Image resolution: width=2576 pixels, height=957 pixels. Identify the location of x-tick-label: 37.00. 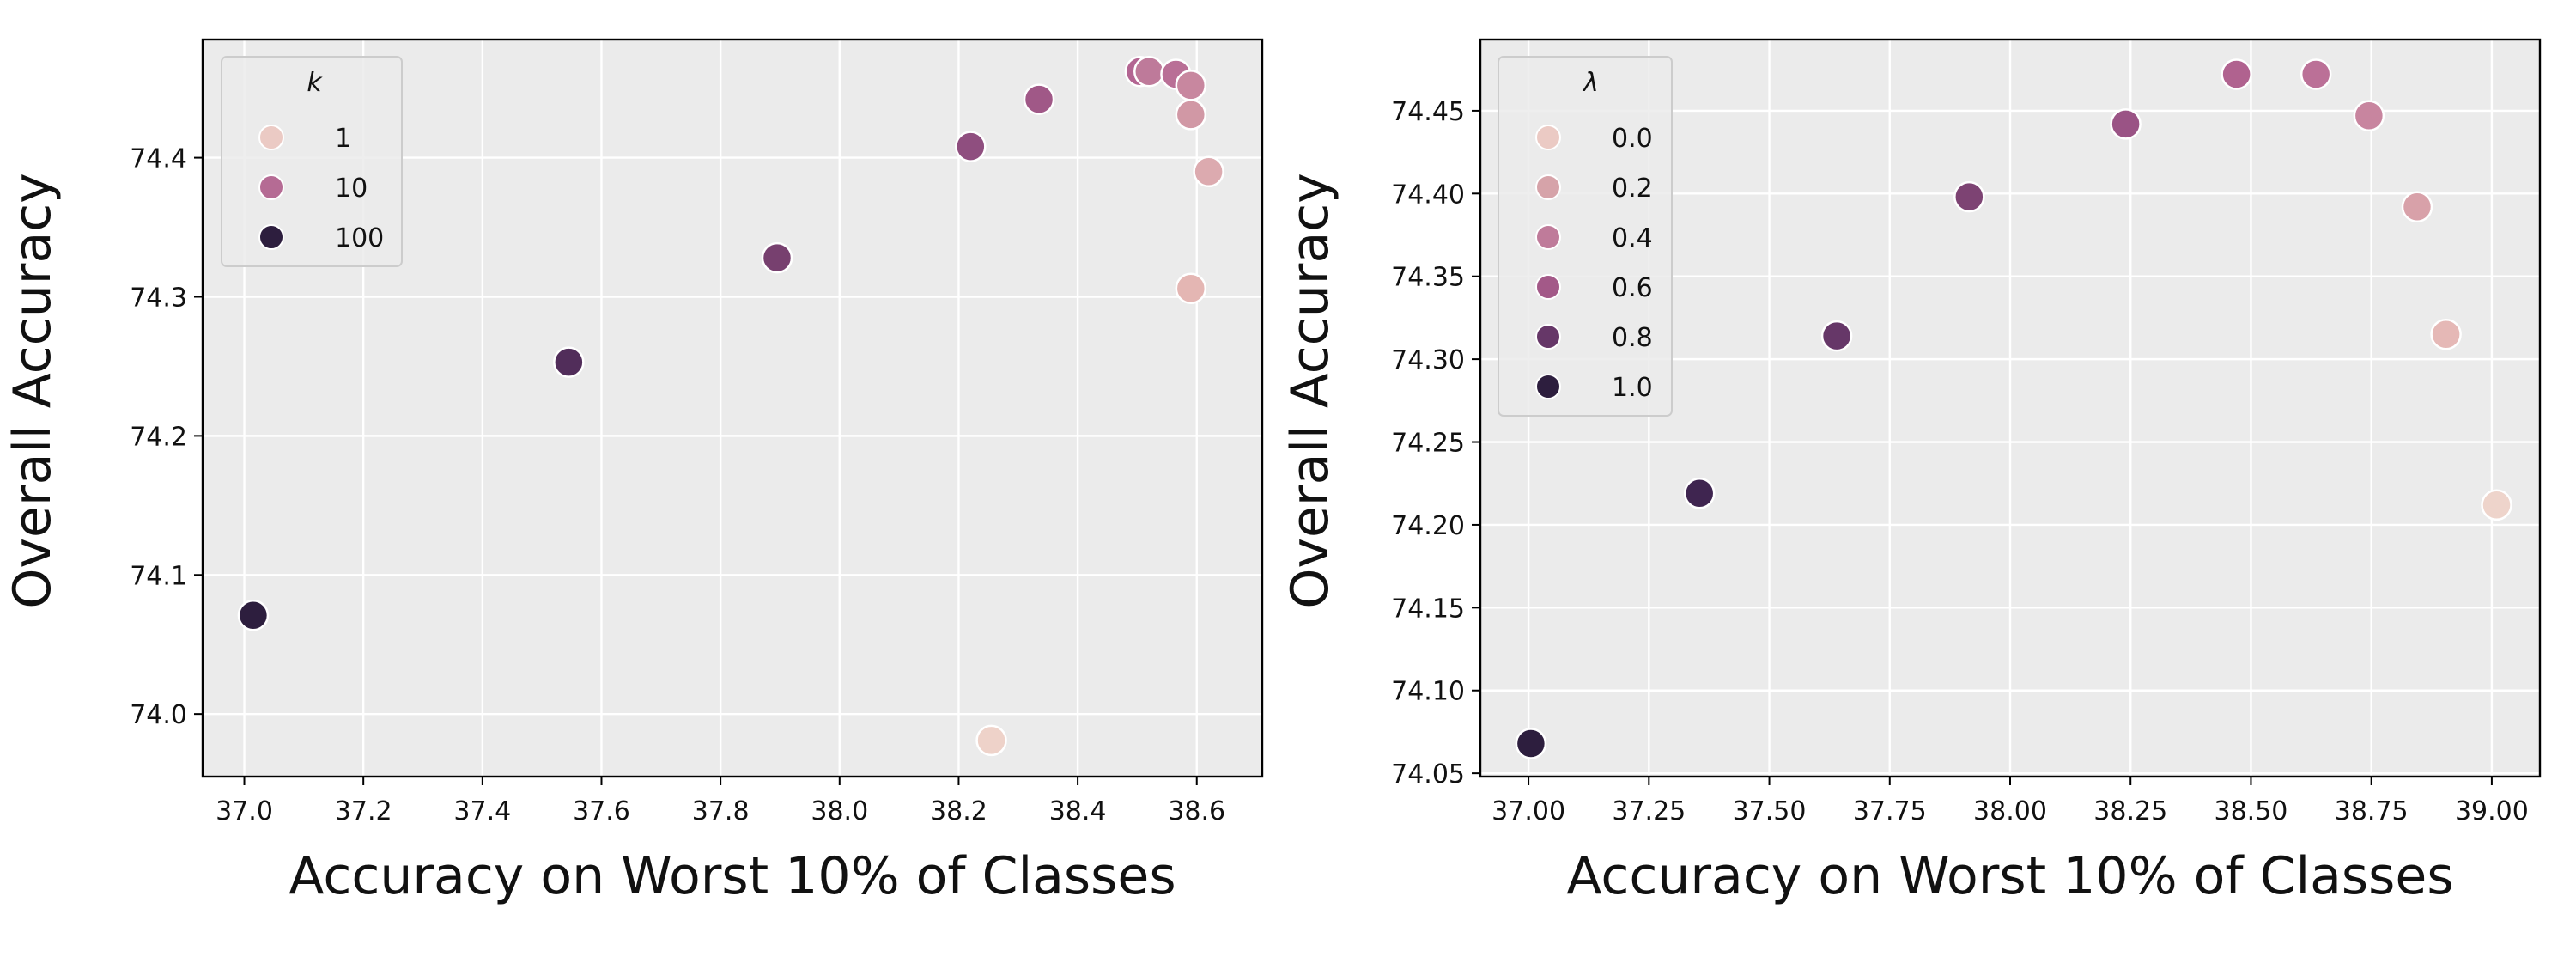
(1528, 811).